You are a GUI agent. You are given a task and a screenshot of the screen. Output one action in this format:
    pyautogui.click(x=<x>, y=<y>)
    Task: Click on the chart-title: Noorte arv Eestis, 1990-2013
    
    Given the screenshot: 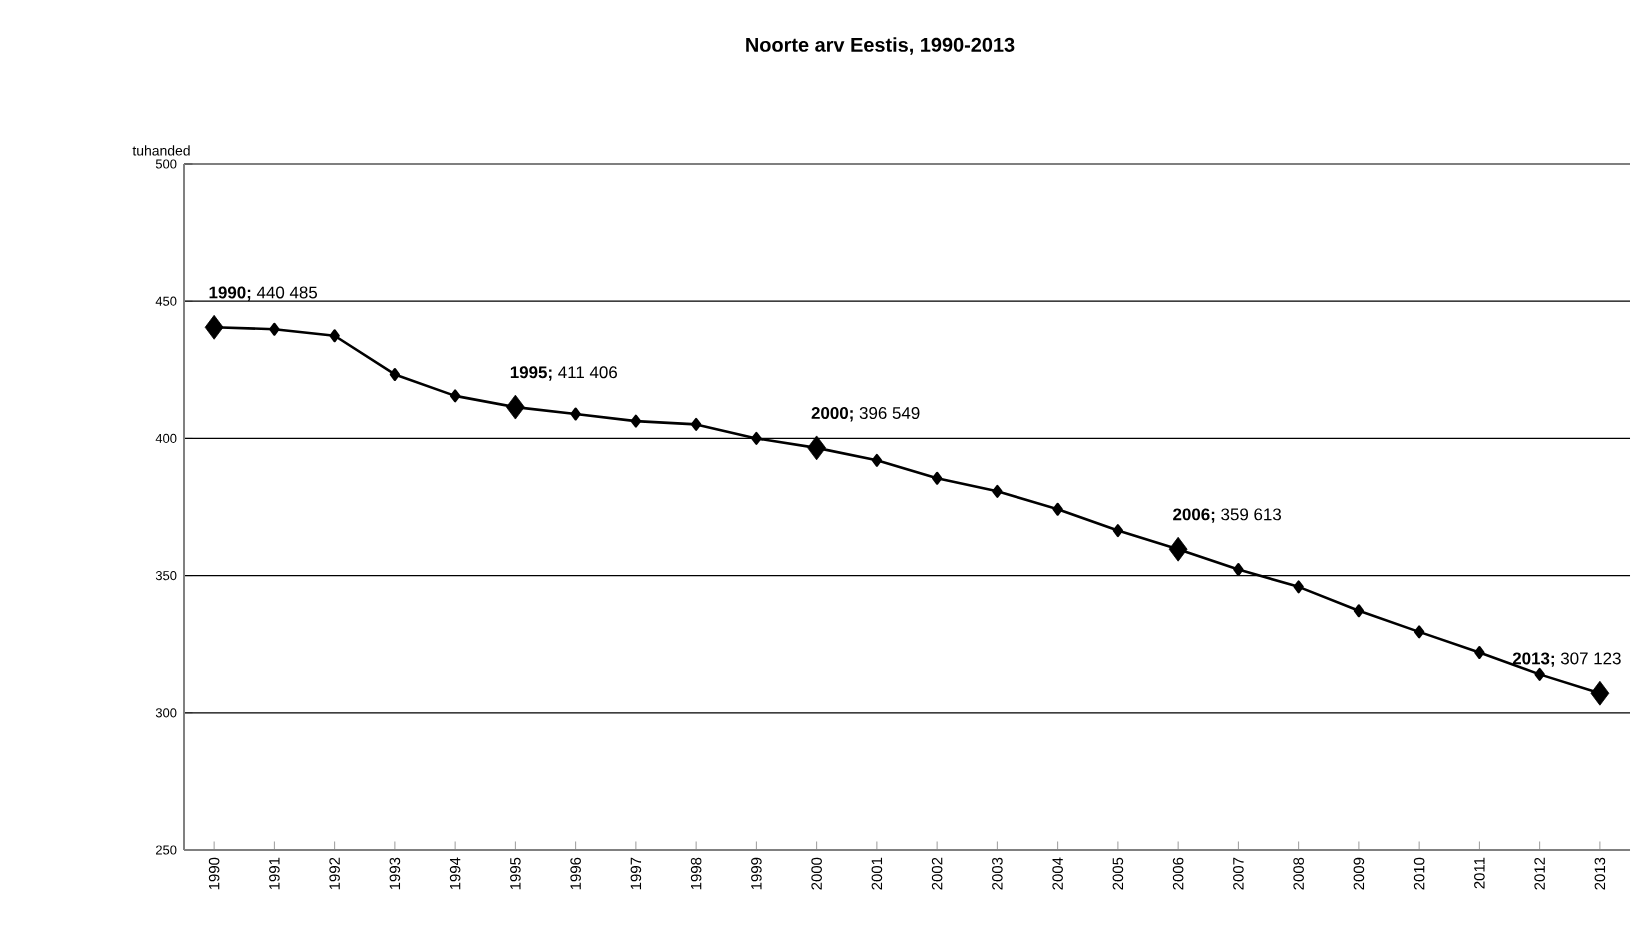 What is the action you would take?
    pyautogui.click(x=880, y=46)
    